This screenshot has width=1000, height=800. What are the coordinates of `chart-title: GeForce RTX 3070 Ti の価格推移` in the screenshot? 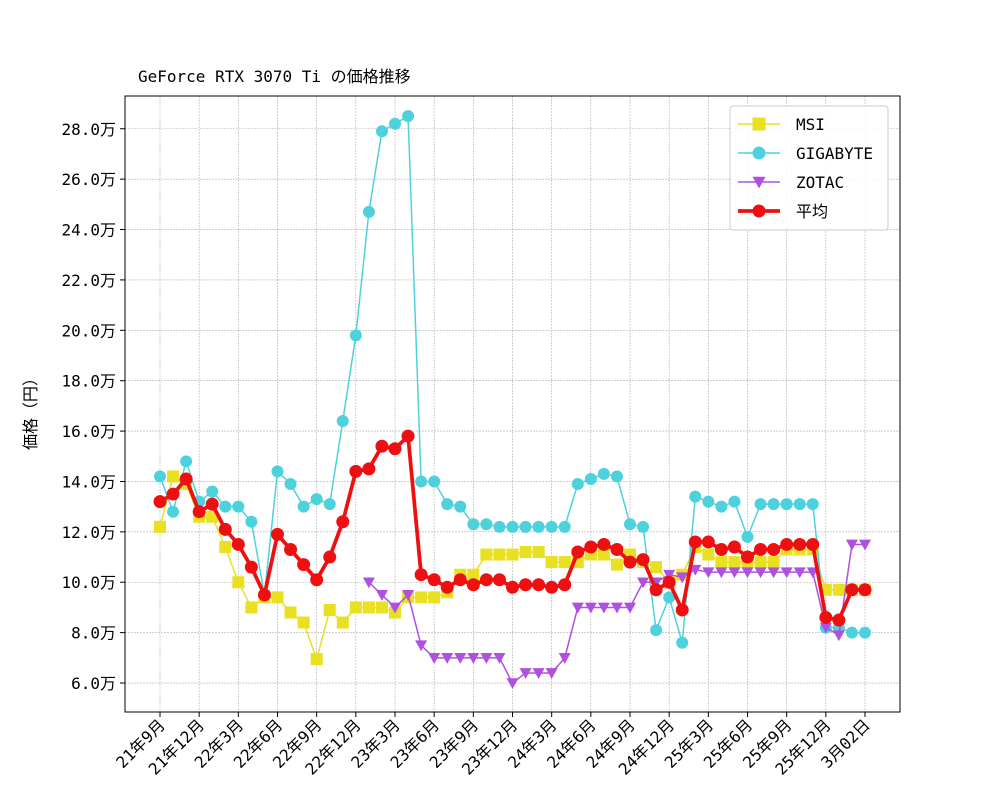 It's located at (274, 76).